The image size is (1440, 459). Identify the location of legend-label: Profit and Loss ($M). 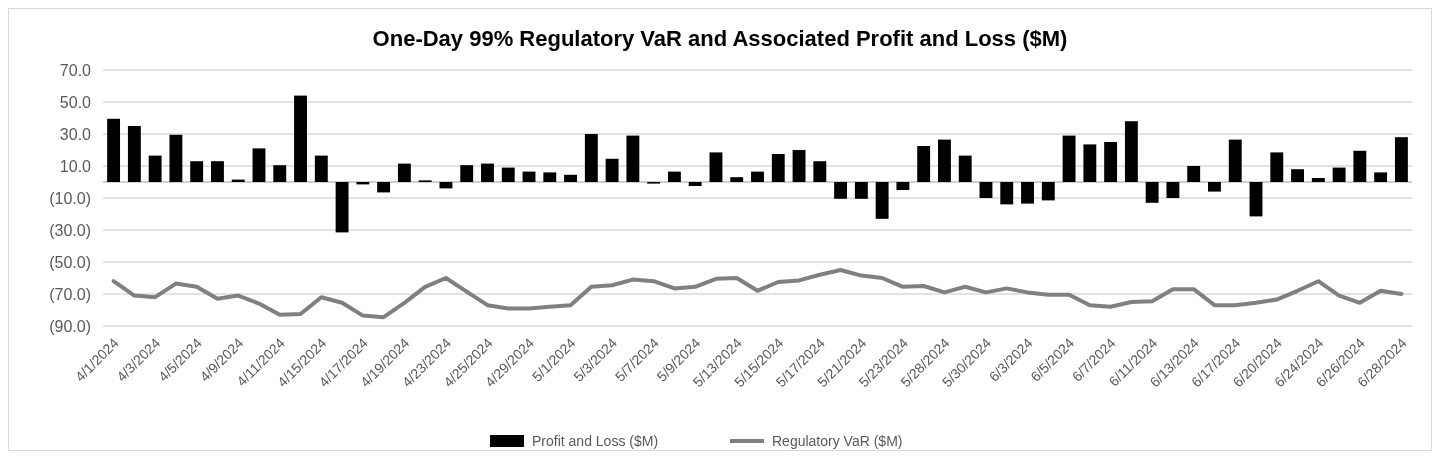
(595, 440).